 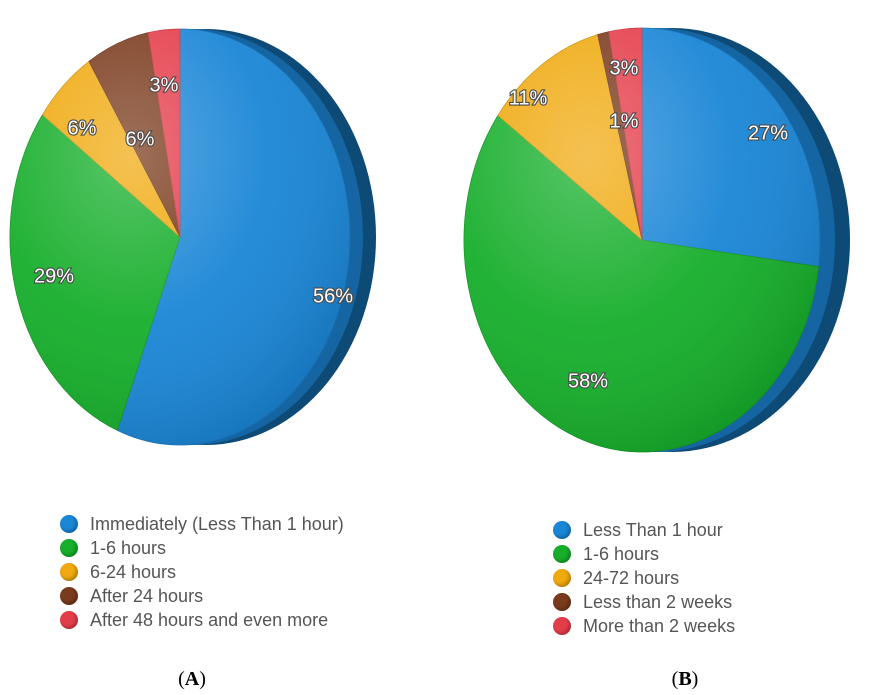 I want to click on legend-item-a-2: 6-24 hours, so click(x=202, y=572).